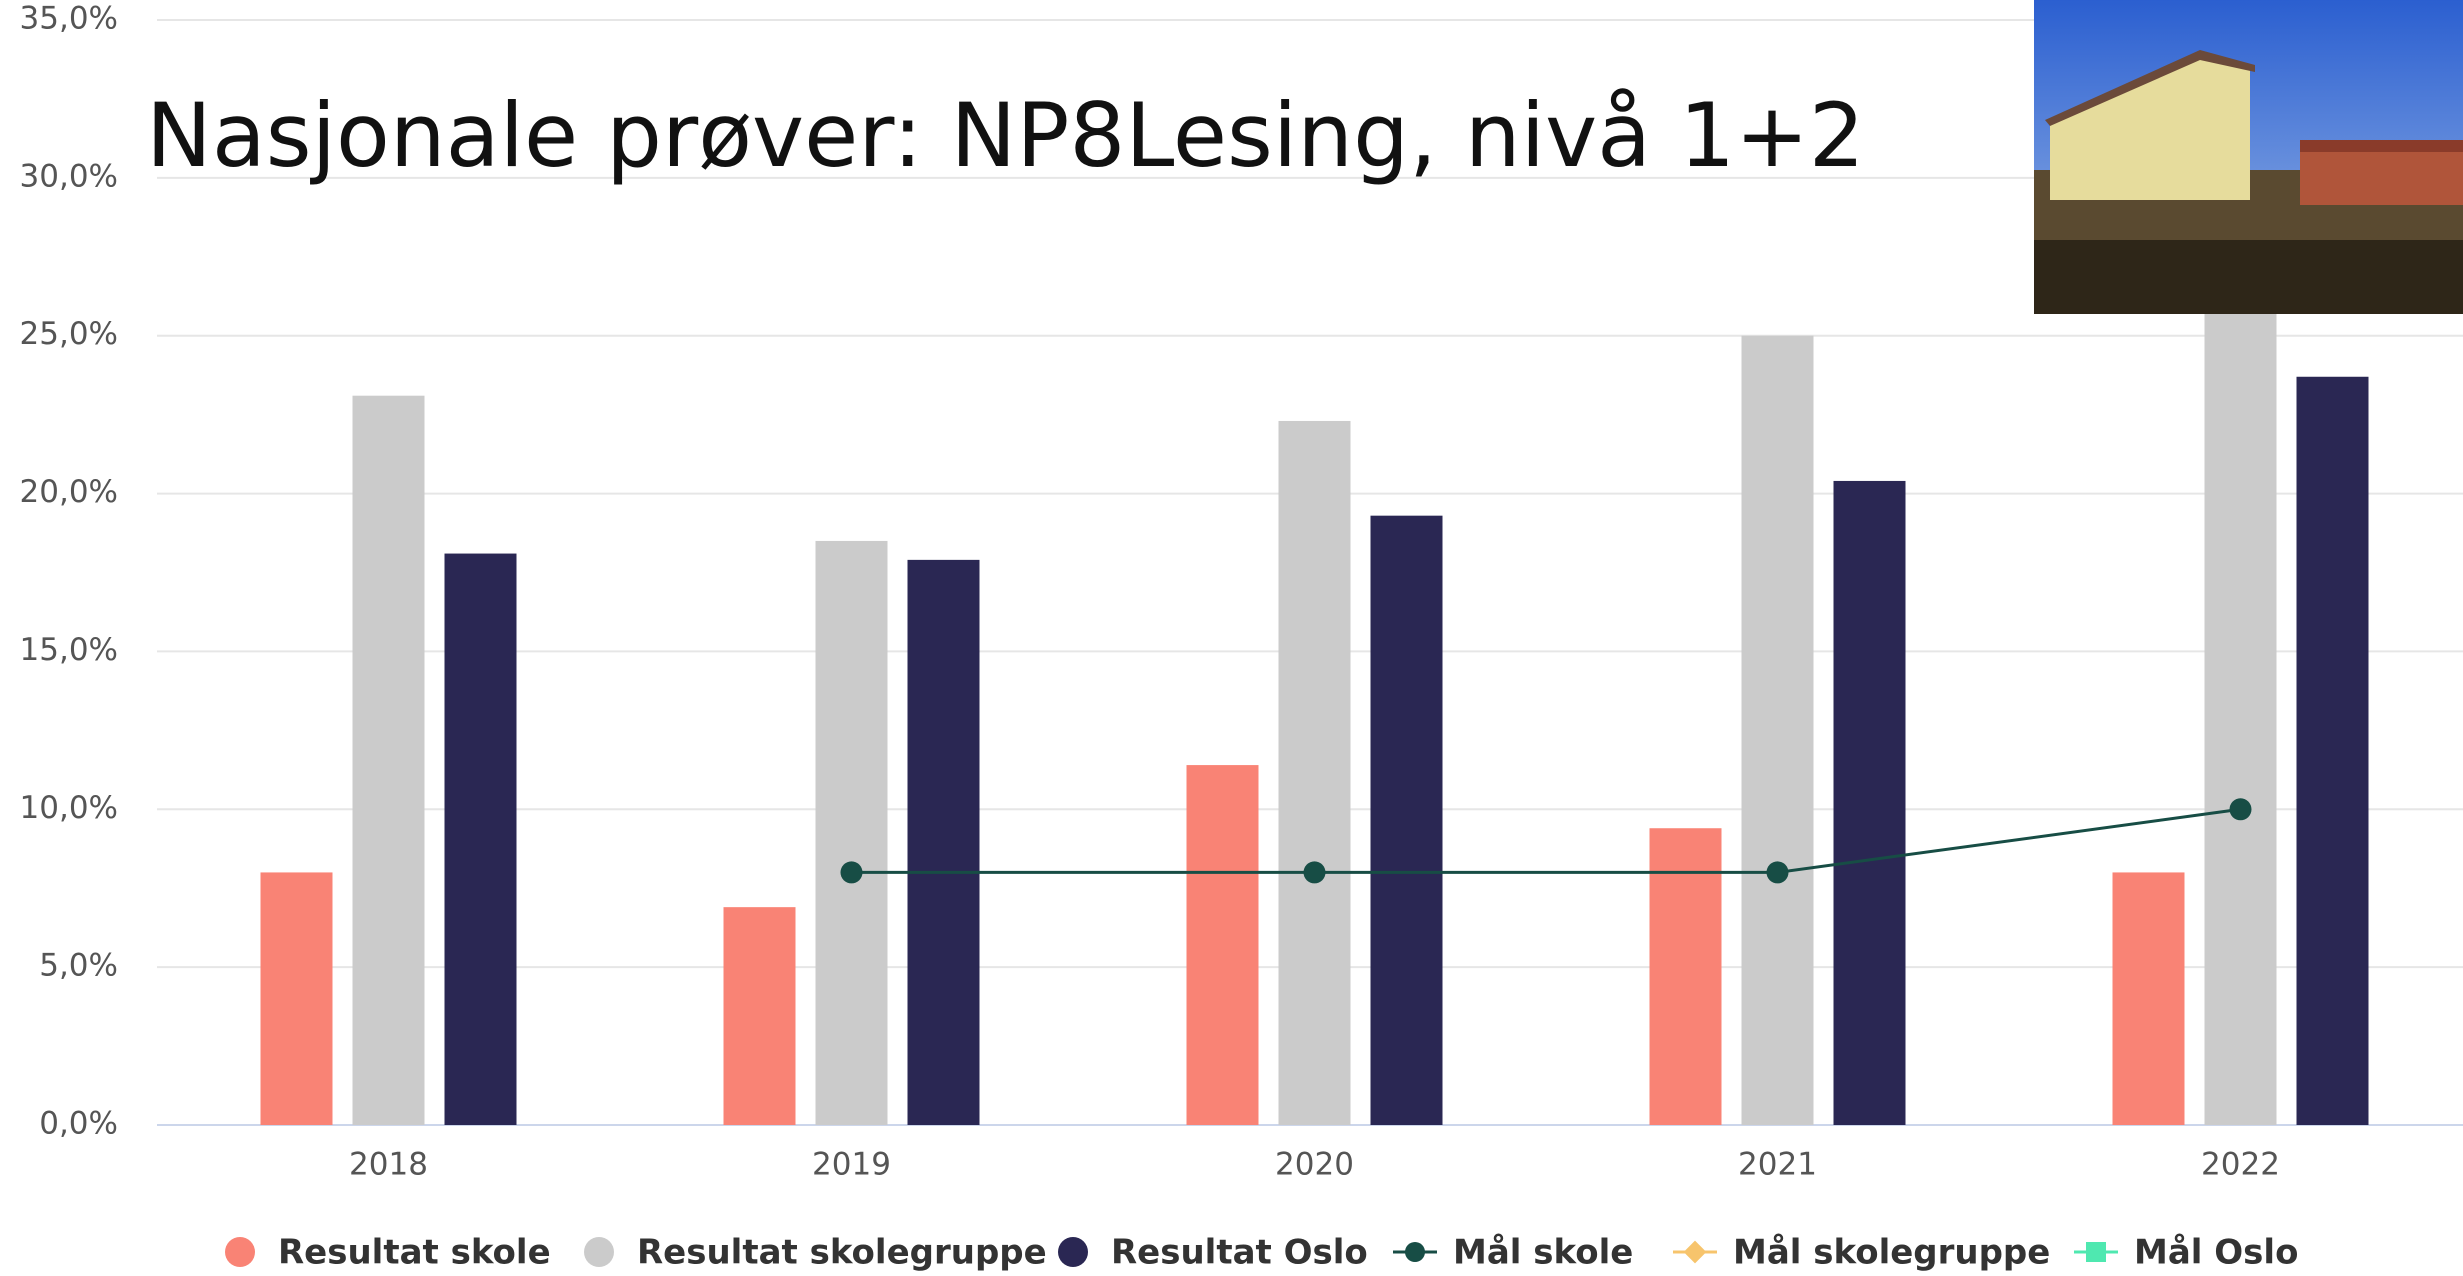  I want to click on x-tick-label: 2021, so click(1777, 1165).